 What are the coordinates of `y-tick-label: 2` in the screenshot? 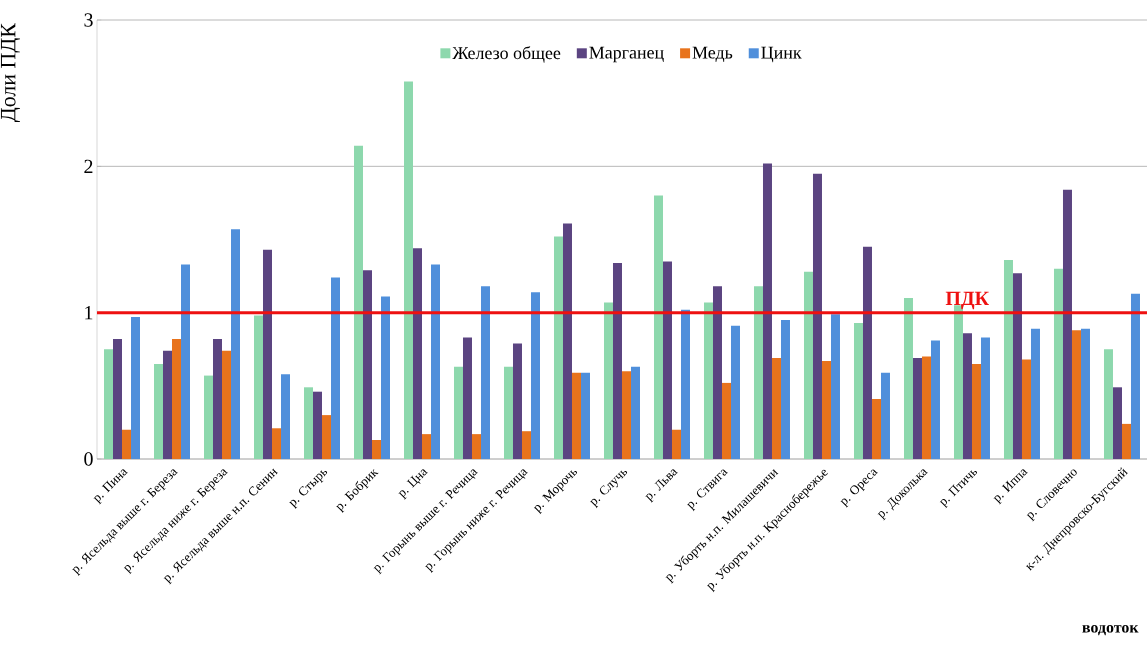 It's located at (88, 166).